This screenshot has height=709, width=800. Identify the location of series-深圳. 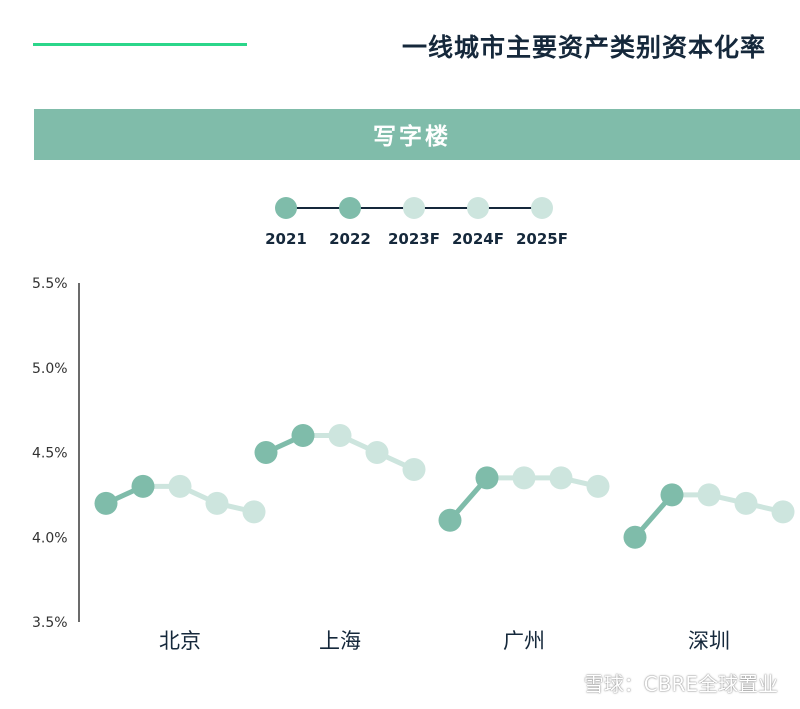
(709, 516).